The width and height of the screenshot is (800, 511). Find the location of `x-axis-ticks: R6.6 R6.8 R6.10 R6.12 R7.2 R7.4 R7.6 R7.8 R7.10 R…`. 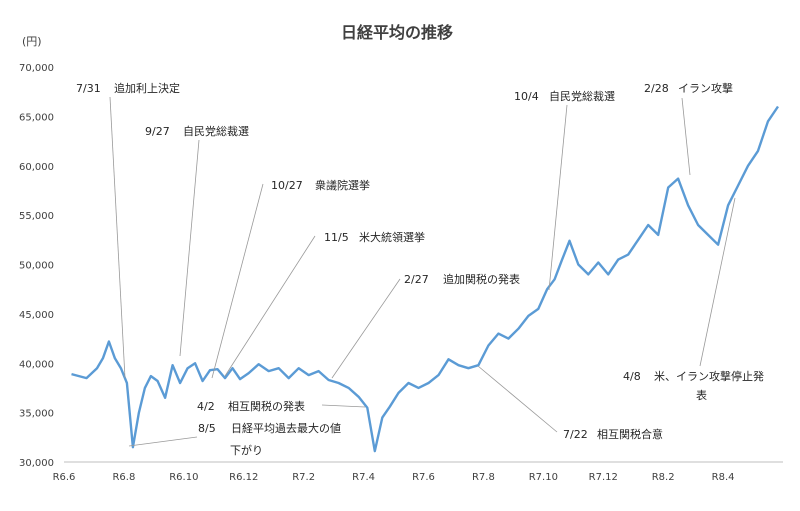

x-axis-ticks: R6.6 R6.8 R6.10 R6.12 R7.2 R7.4 R7.6 R7.8 R7.10 R… is located at coordinates (394, 477).